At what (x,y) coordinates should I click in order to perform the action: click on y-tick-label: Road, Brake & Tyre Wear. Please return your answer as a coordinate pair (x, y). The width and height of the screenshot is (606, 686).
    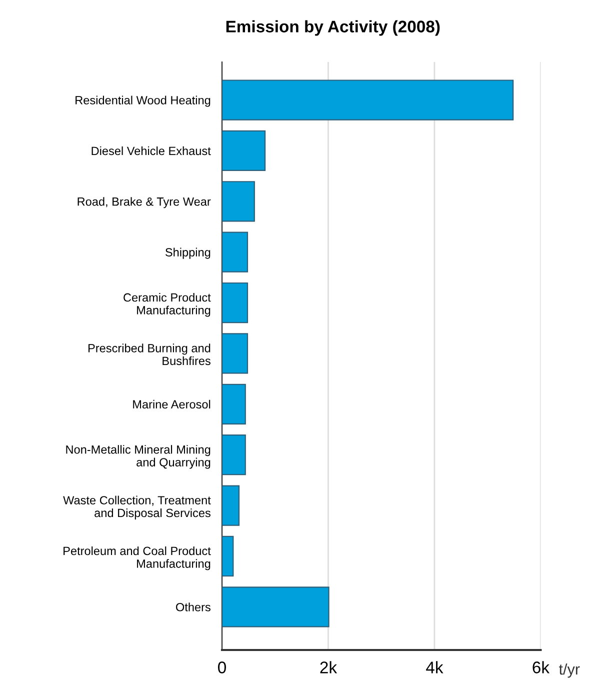
    Looking at the image, I should click on (144, 202).